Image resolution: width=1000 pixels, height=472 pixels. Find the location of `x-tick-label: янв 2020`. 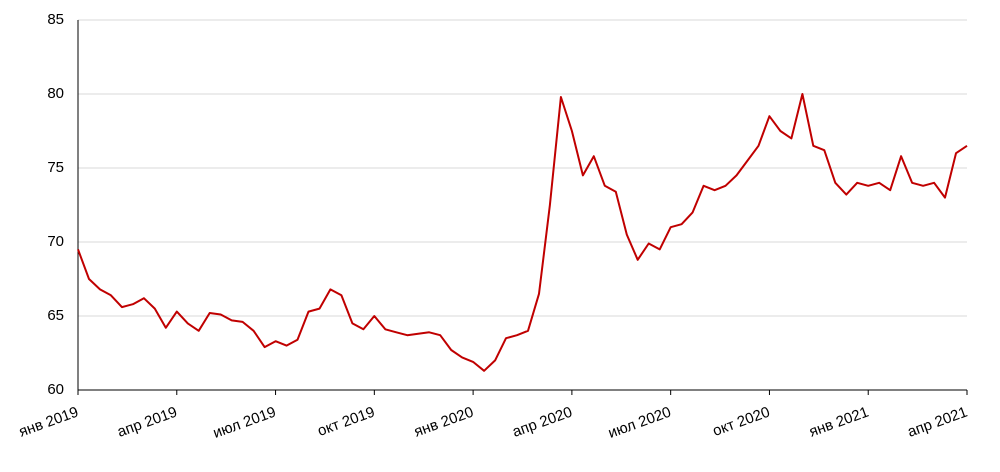

x-tick-label: янв 2020 is located at coordinates (444, 422).